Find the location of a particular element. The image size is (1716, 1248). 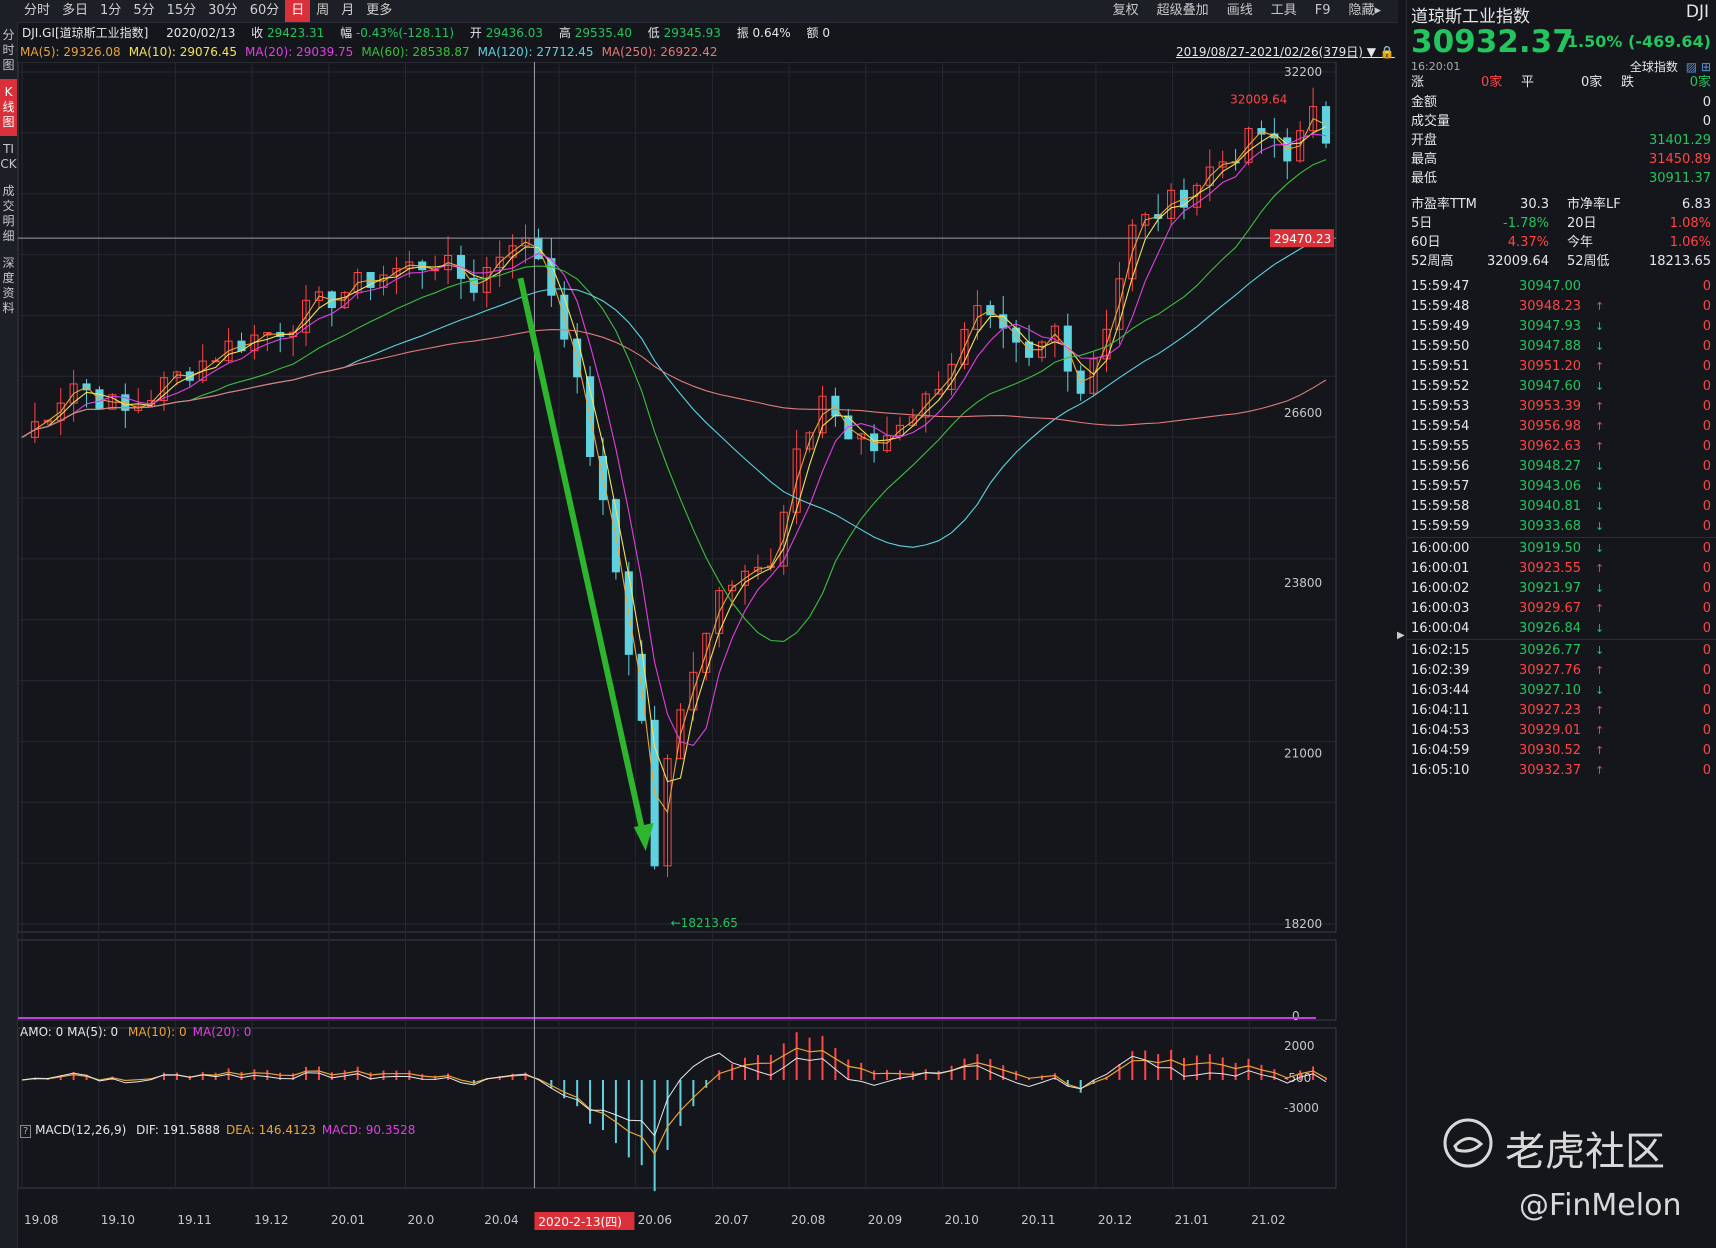

metric-value: -1.78% is located at coordinates (1526, 223).